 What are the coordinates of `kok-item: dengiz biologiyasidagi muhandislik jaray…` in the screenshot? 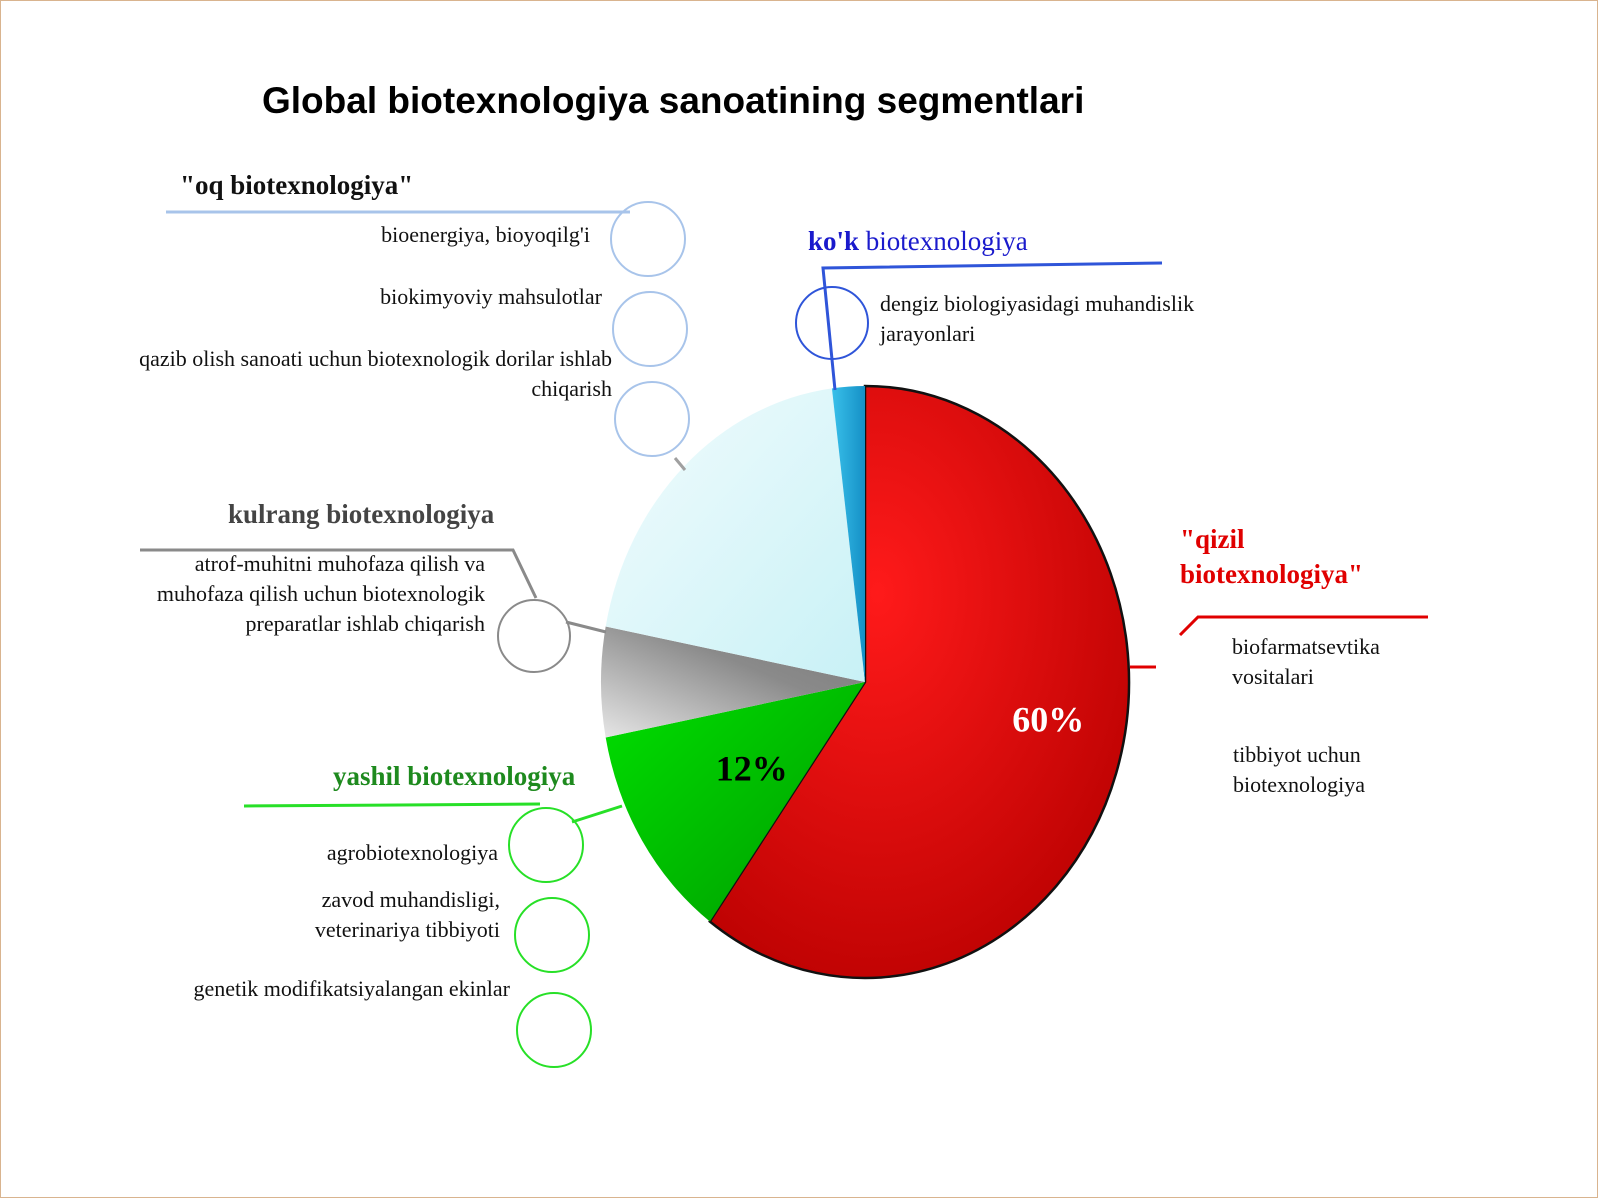 It's located at (1037, 318).